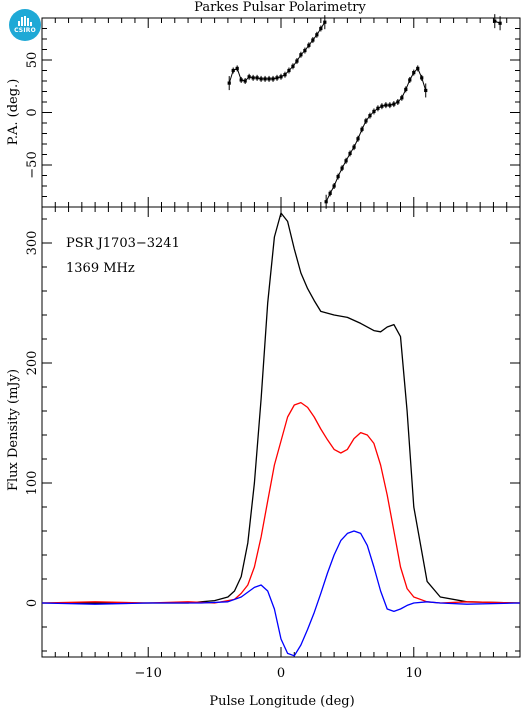 The image size is (522, 710). Describe the element at coordinates (25, 21) in the screenshot. I see `csiro-bars-icon` at that location.